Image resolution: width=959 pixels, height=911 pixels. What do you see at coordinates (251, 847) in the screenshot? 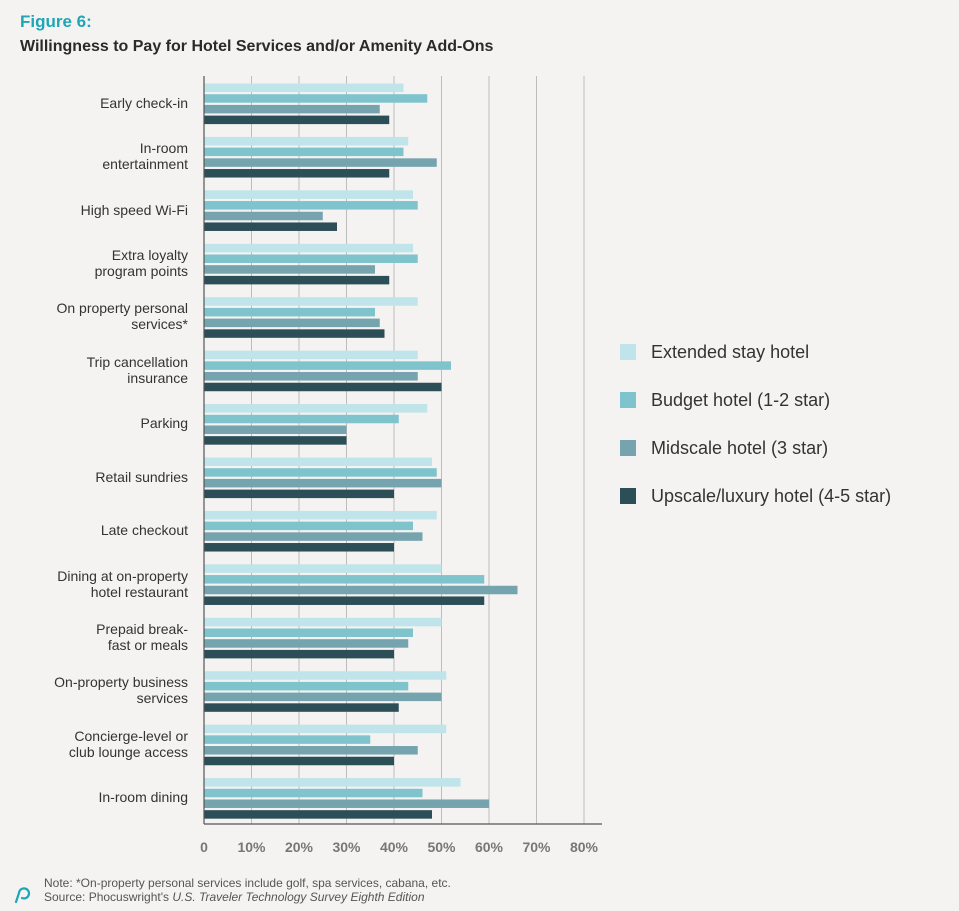
I see `x-tick-label: 10%` at bounding box center [251, 847].